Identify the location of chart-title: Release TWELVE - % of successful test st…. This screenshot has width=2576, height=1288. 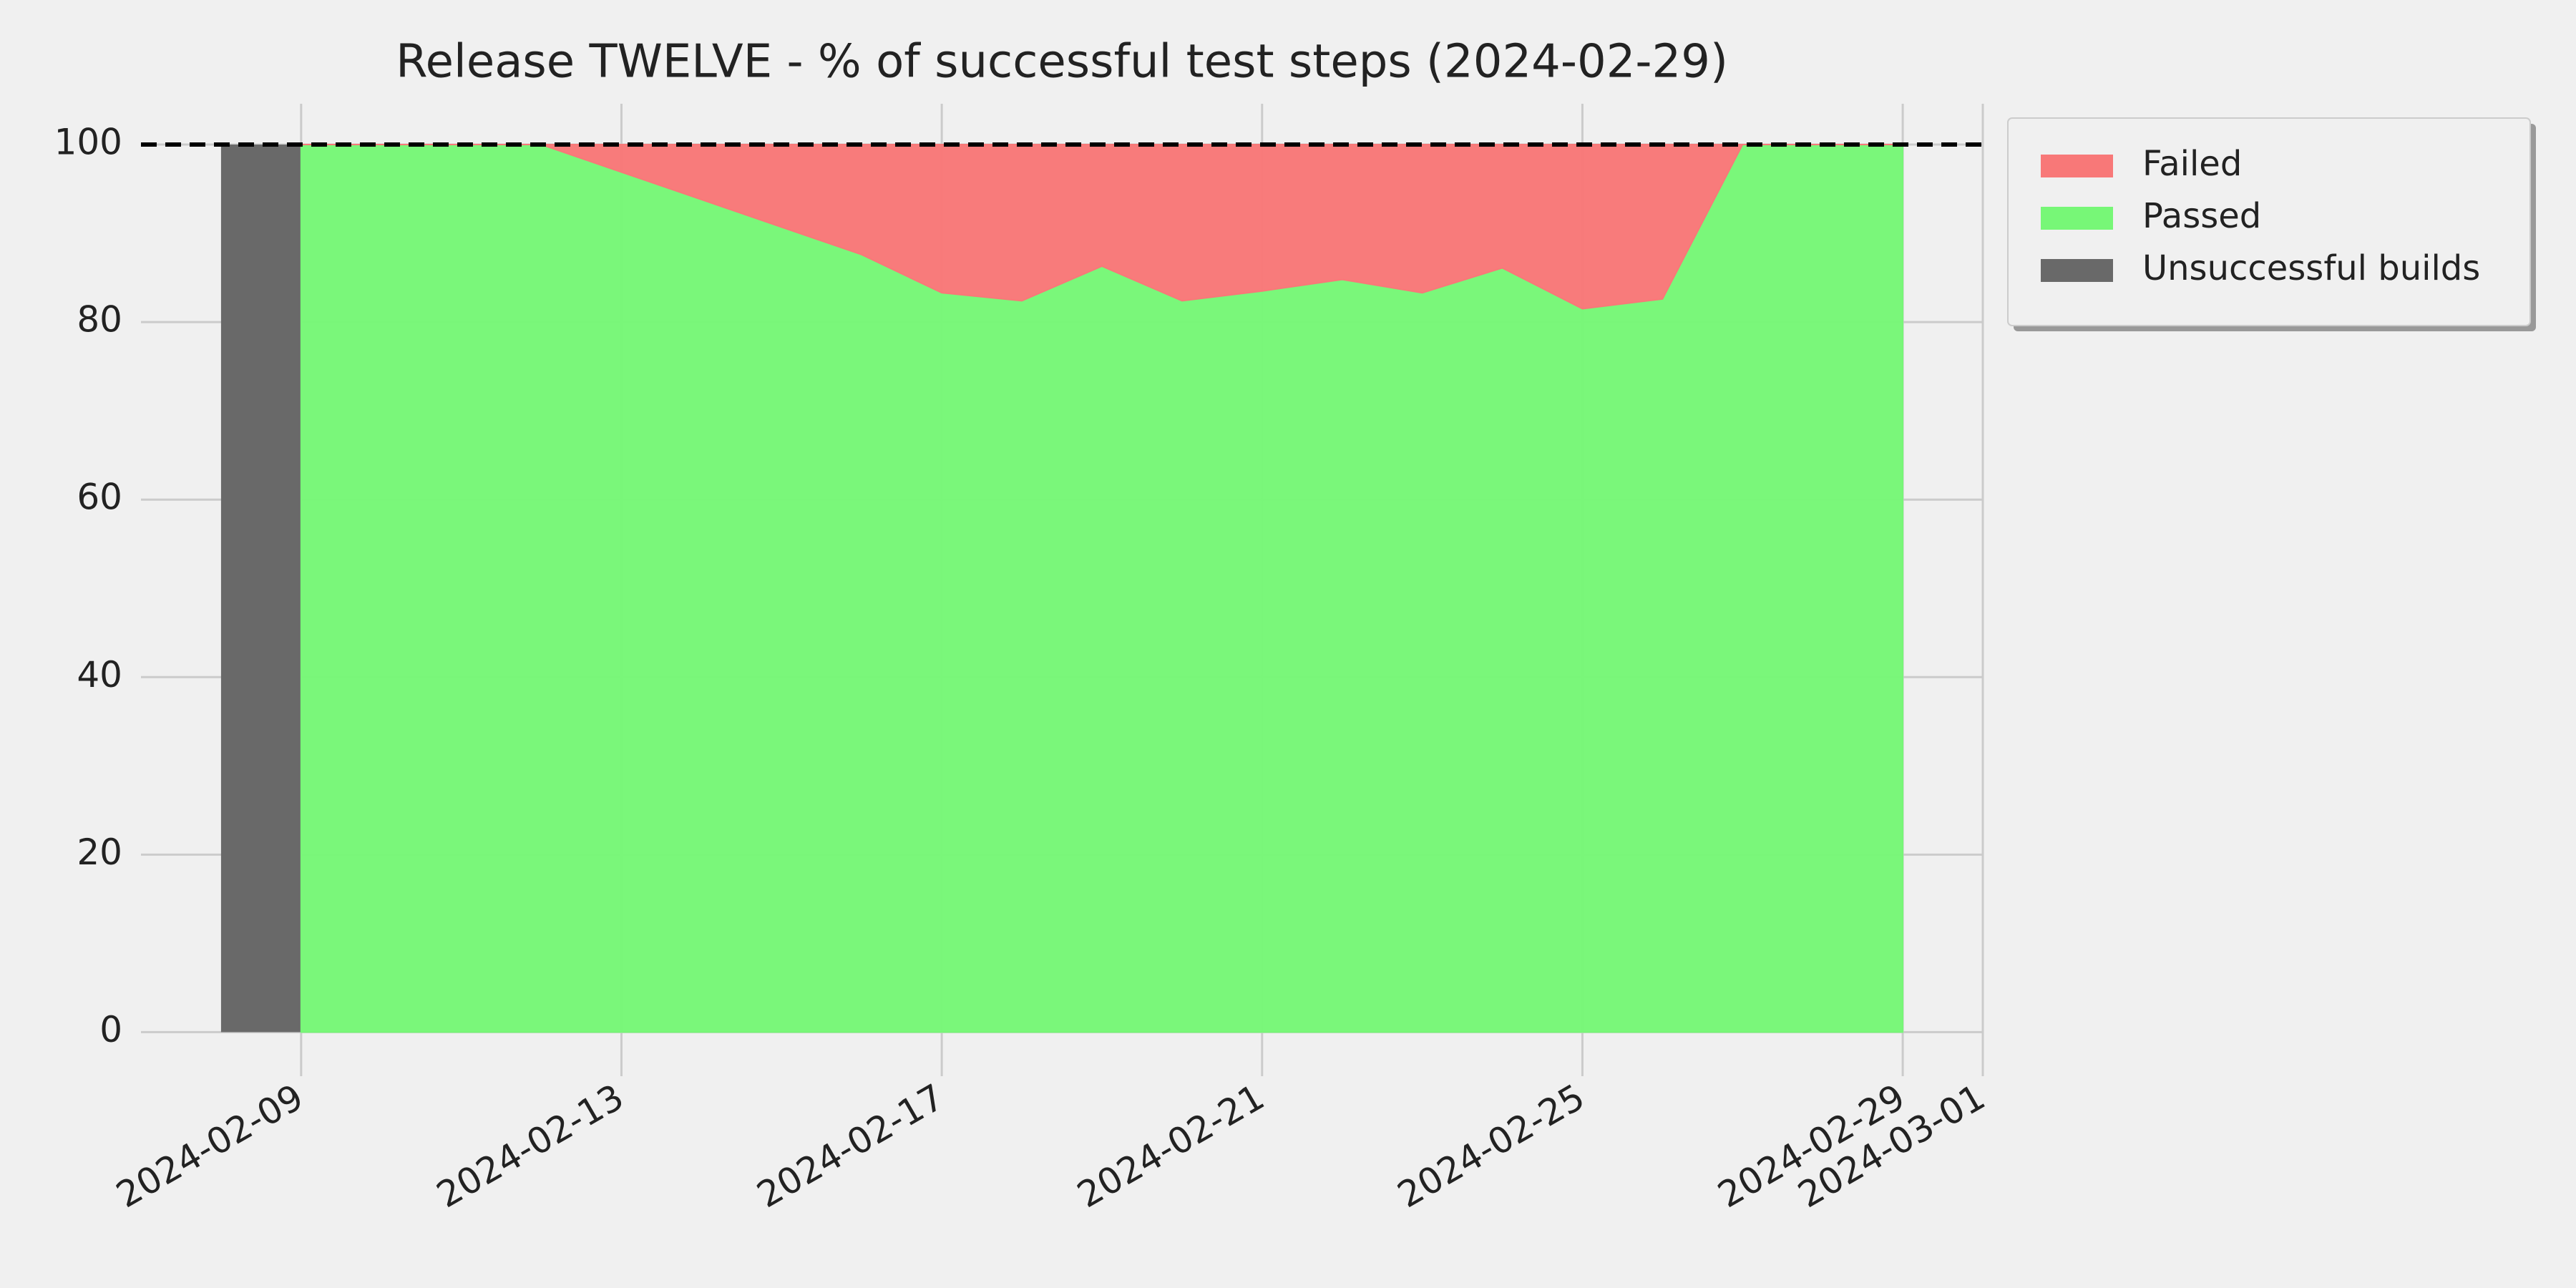
(1062, 62).